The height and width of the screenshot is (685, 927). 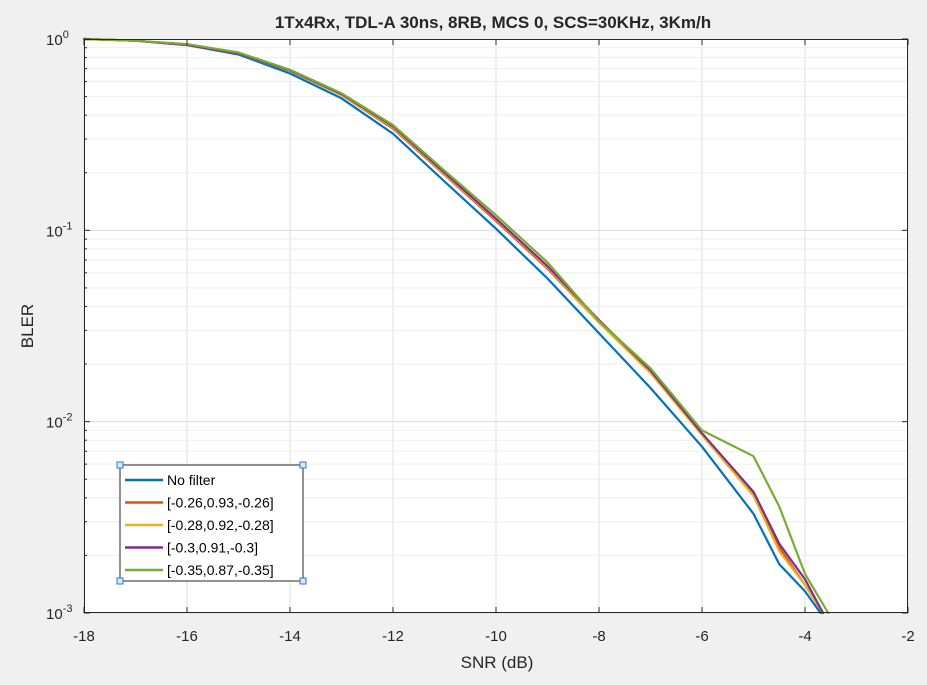 I want to click on x-tick-label: -6, so click(x=701, y=636).